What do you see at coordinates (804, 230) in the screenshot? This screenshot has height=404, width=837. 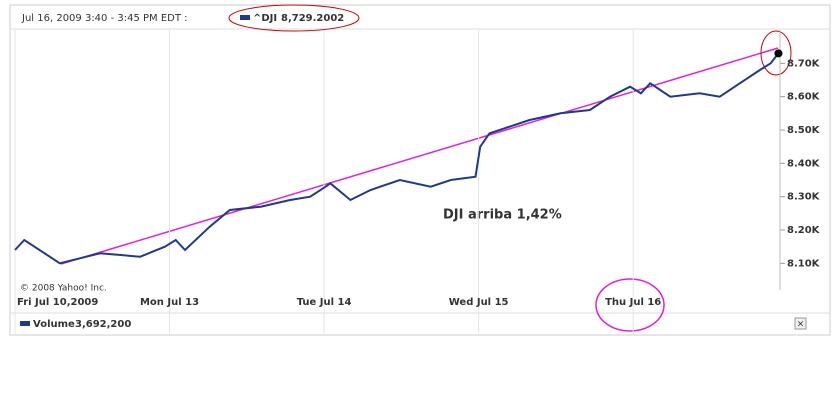 I see `y-tick-label: 8.20K` at bounding box center [804, 230].